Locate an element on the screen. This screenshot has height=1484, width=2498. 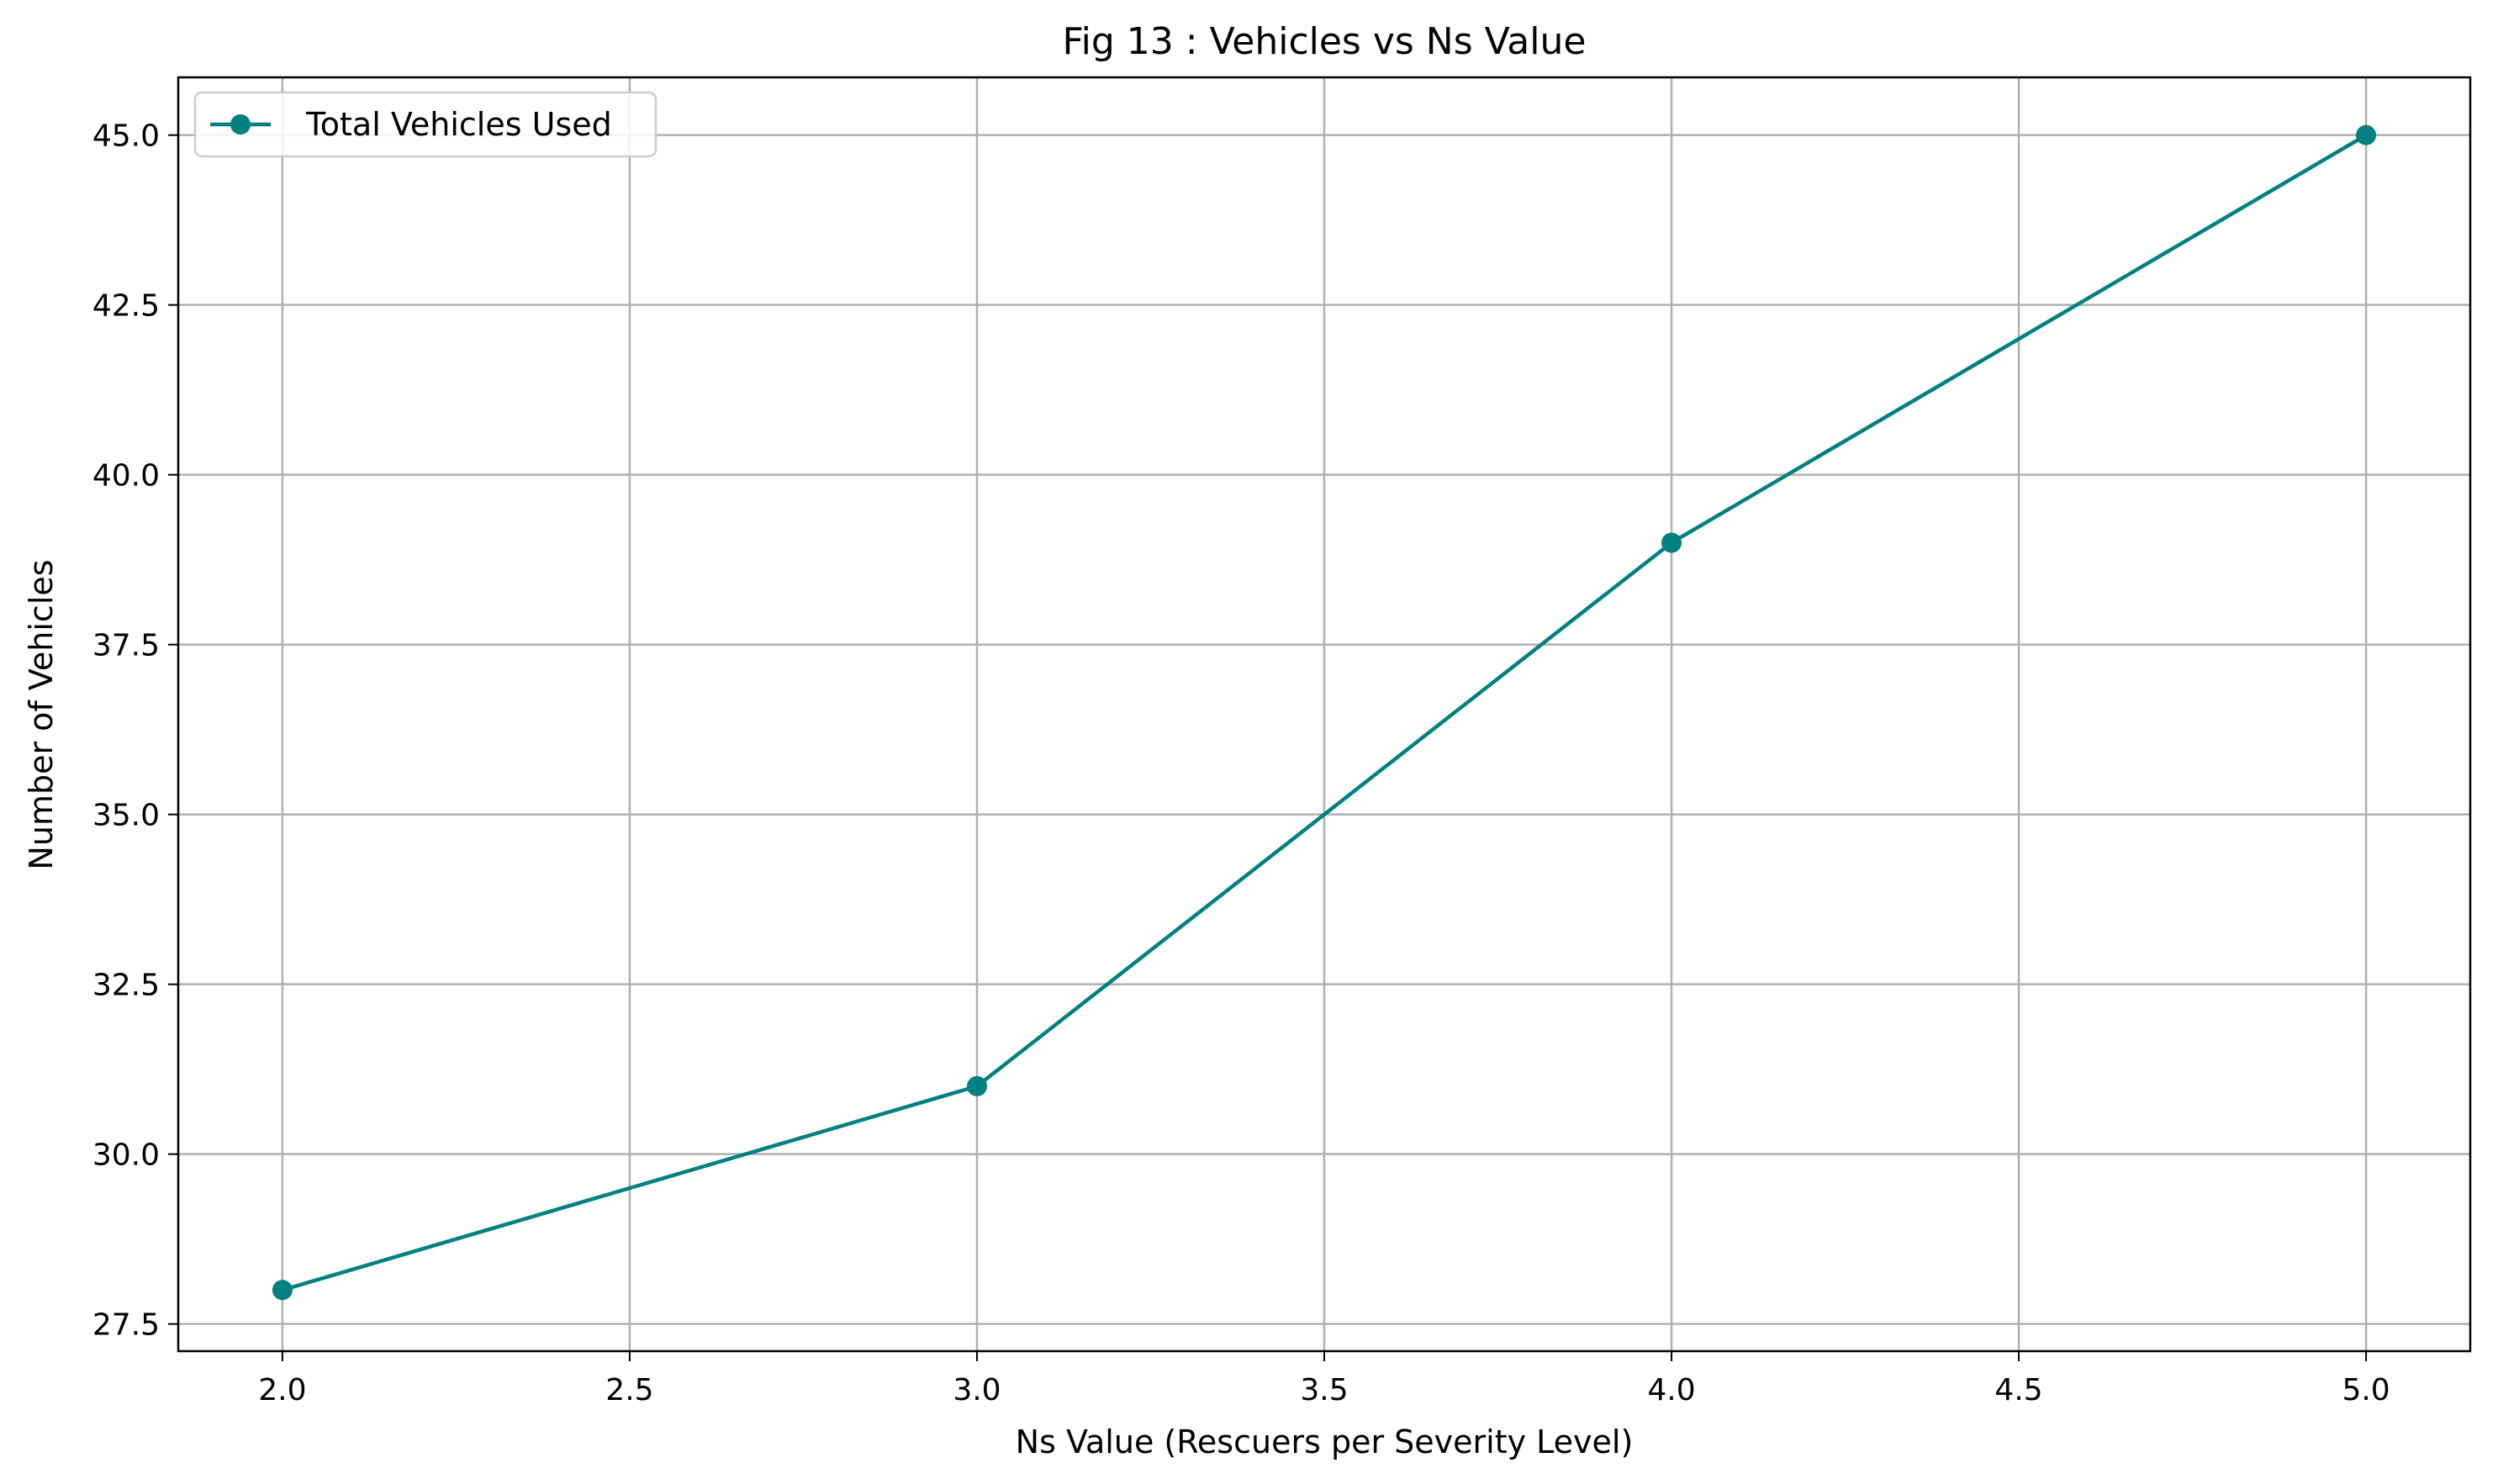
y-tick-label: 40.0 is located at coordinates (126, 476).